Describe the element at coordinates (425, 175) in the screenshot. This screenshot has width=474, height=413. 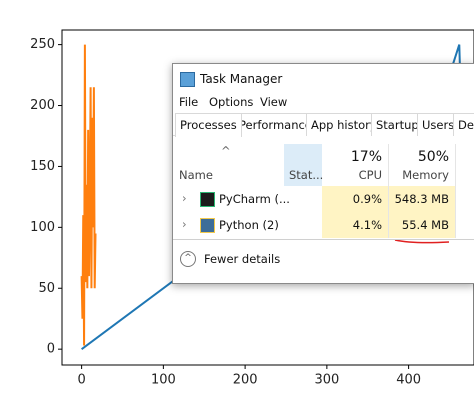
I see `col-header: Memory` at that location.